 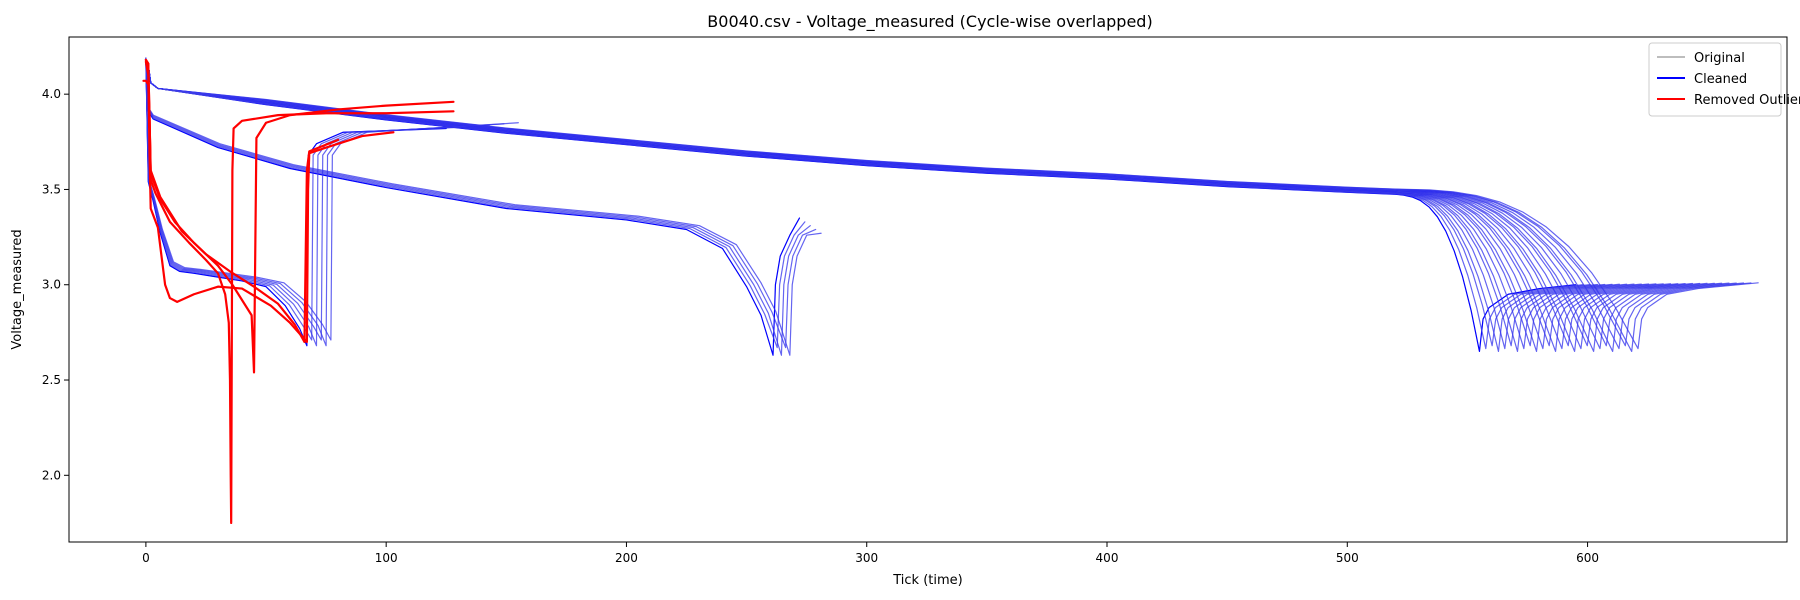 I want to click on y-axis-ticks: 2.0 2.5 3.0 3.5 4.0, so click(x=55, y=284).